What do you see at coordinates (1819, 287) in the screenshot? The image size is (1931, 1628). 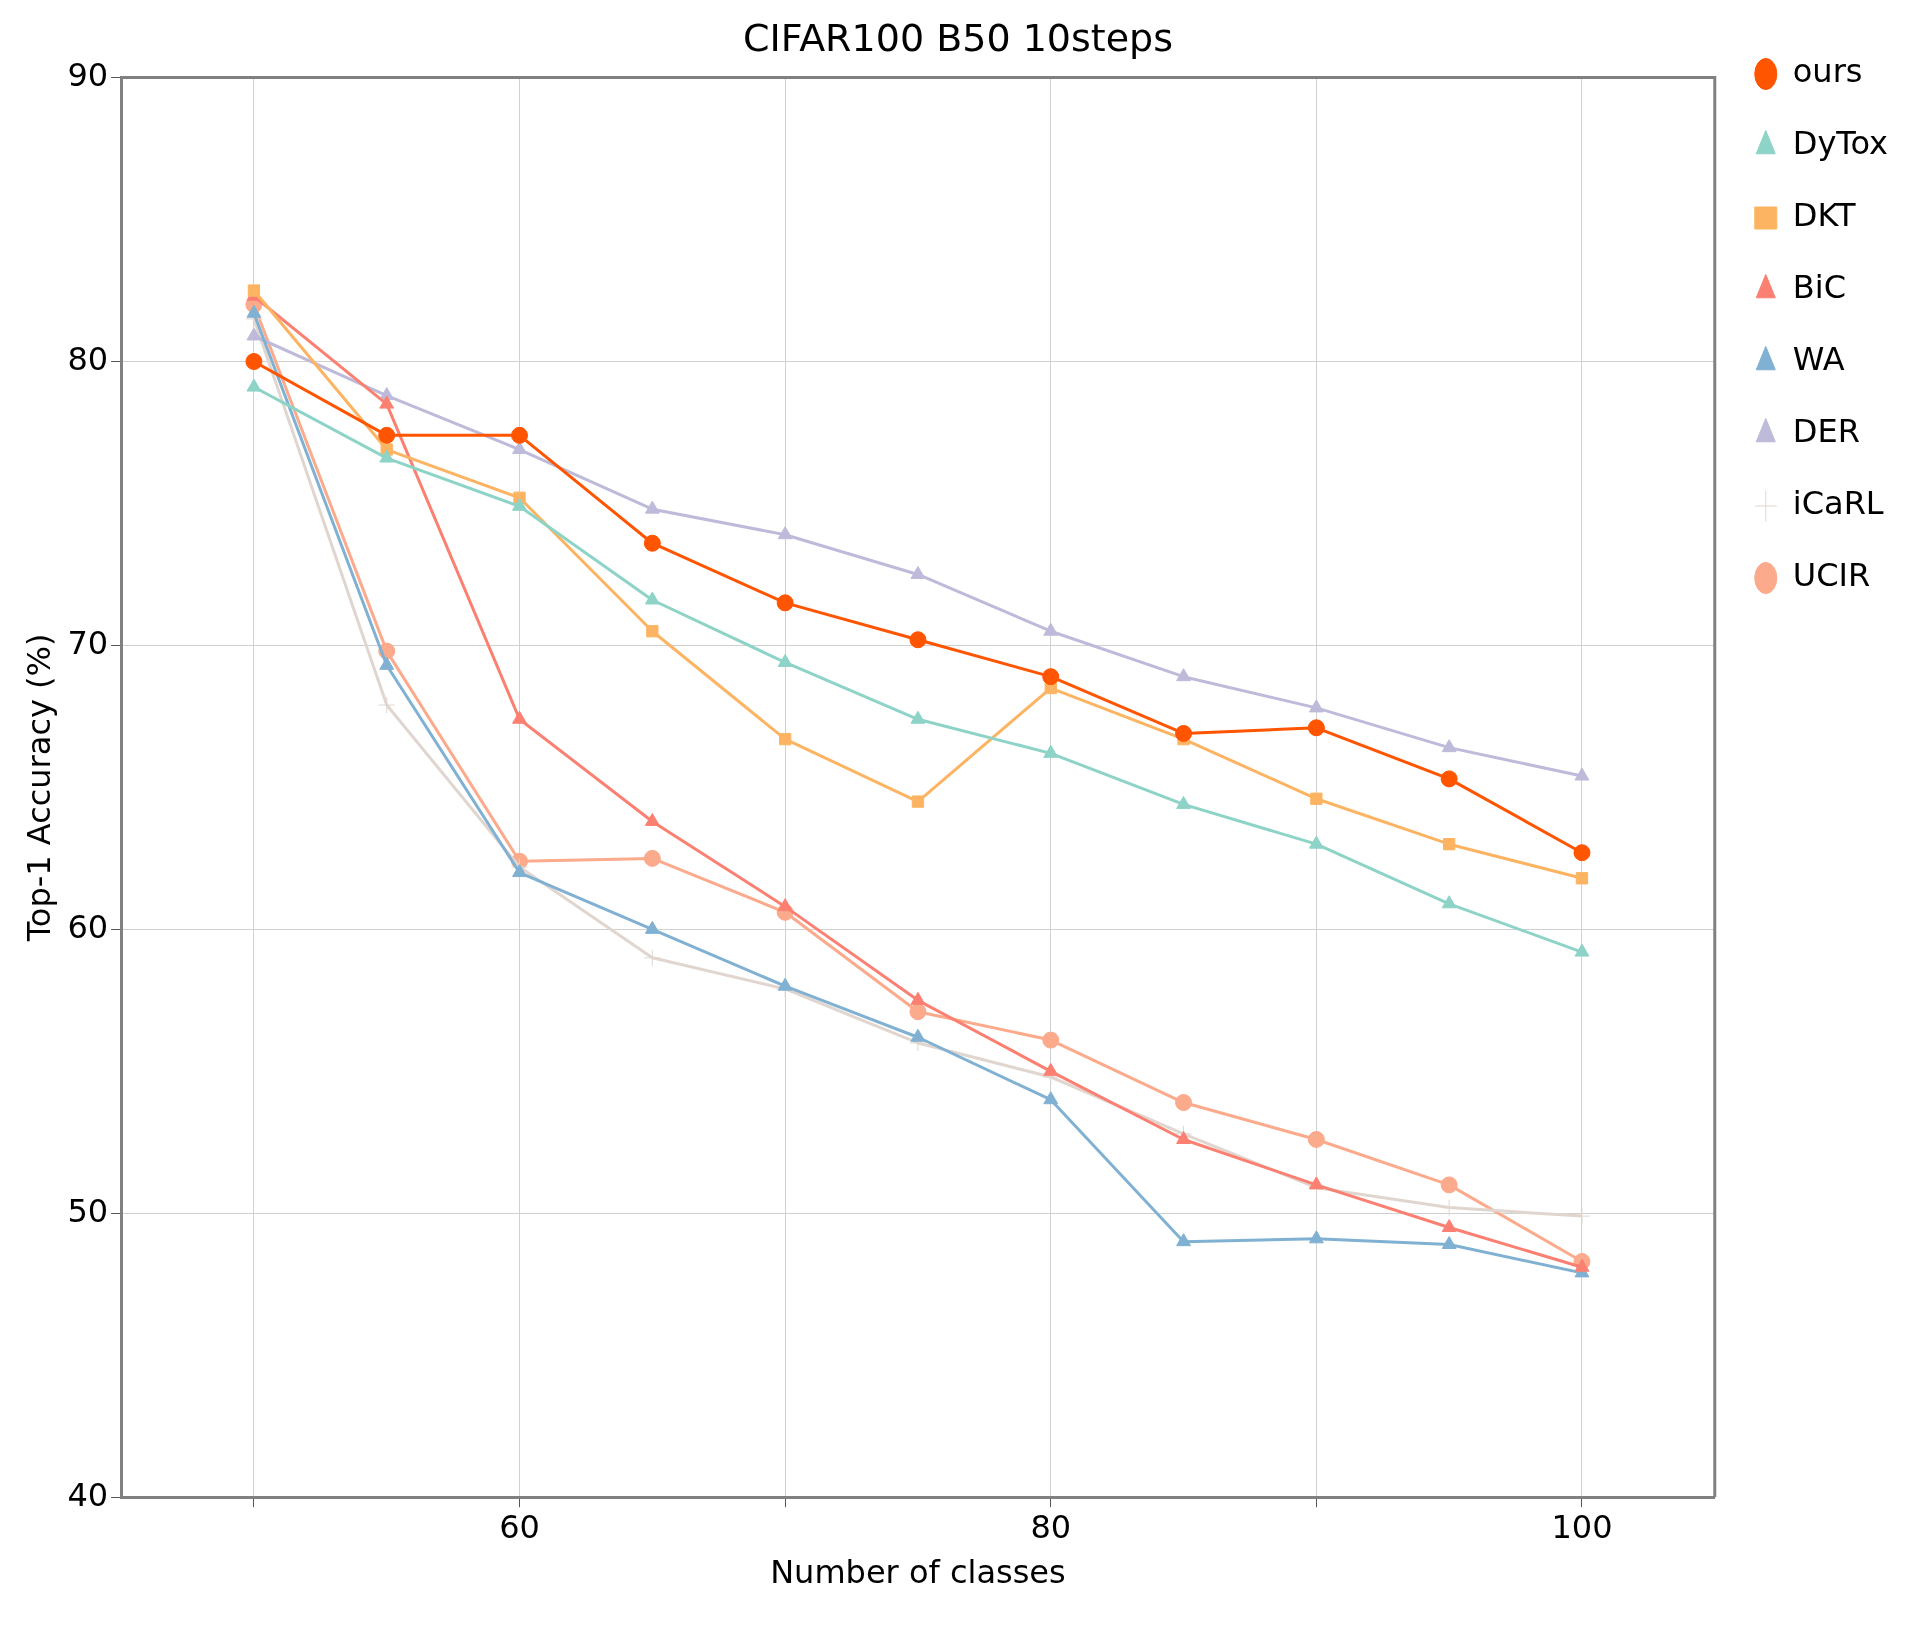 I see `legend-label: BiC` at bounding box center [1819, 287].